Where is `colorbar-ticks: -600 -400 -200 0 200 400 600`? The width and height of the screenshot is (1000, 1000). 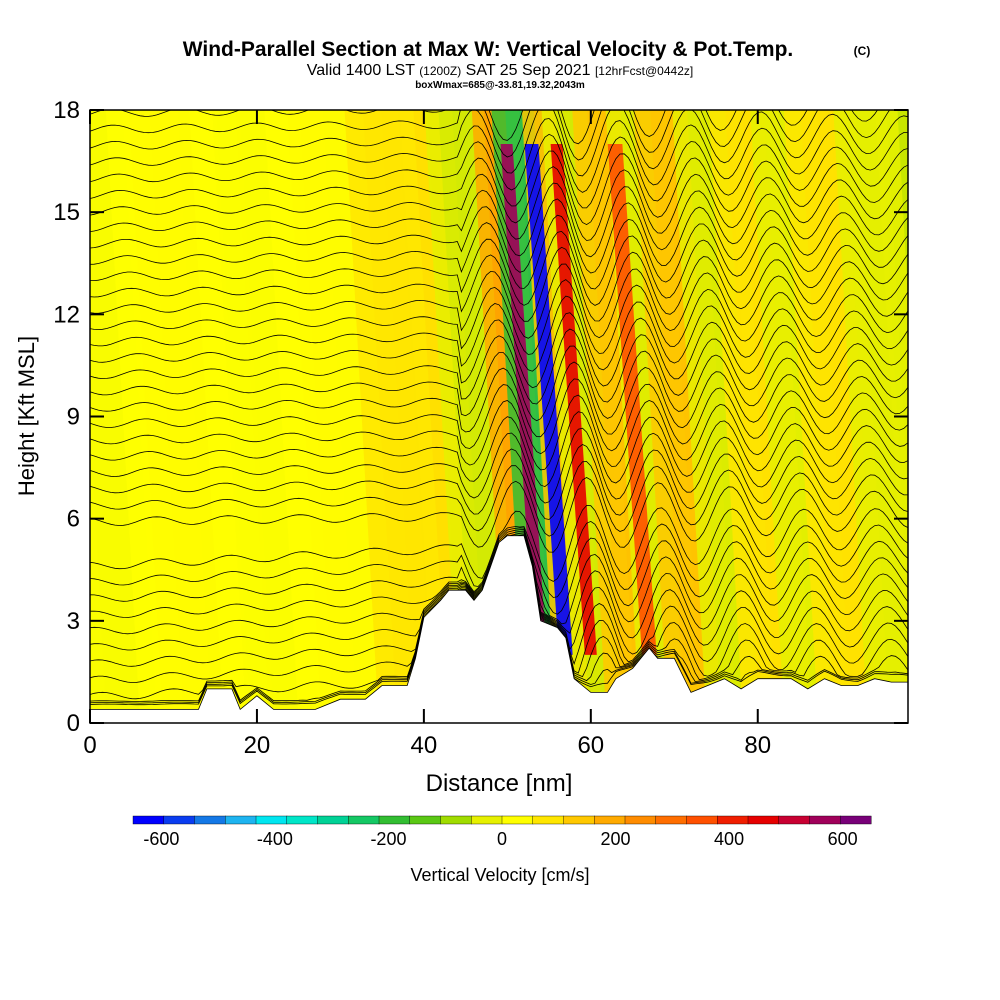
colorbar-ticks: -600 -400 -200 0 200 400 600 is located at coordinates (500, 839).